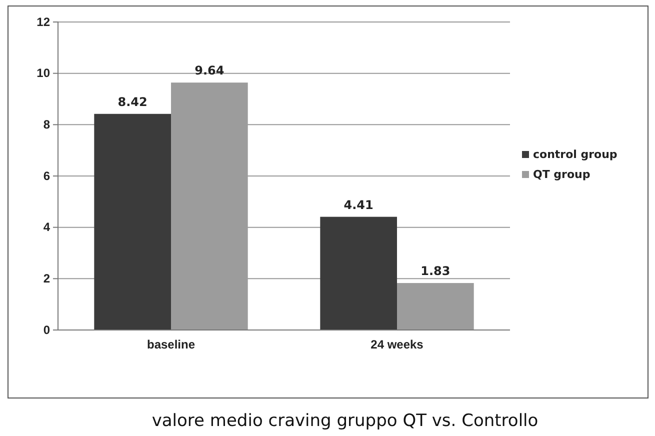  What do you see at coordinates (43, 21) in the screenshot?
I see `y-tick-label: 12` at bounding box center [43, 21].